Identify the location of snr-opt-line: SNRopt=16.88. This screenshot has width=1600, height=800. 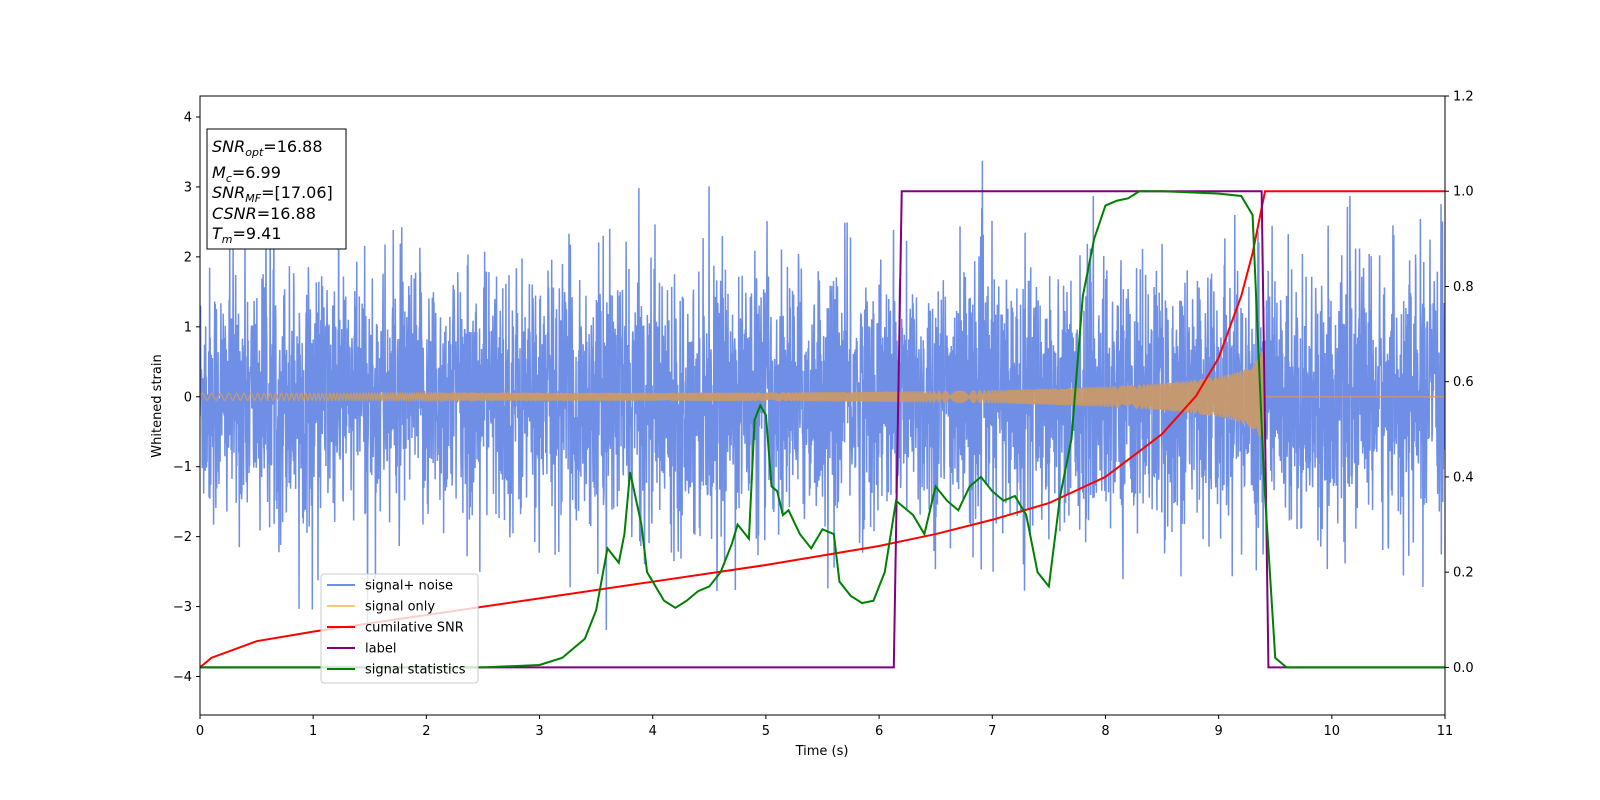
(267, 148).